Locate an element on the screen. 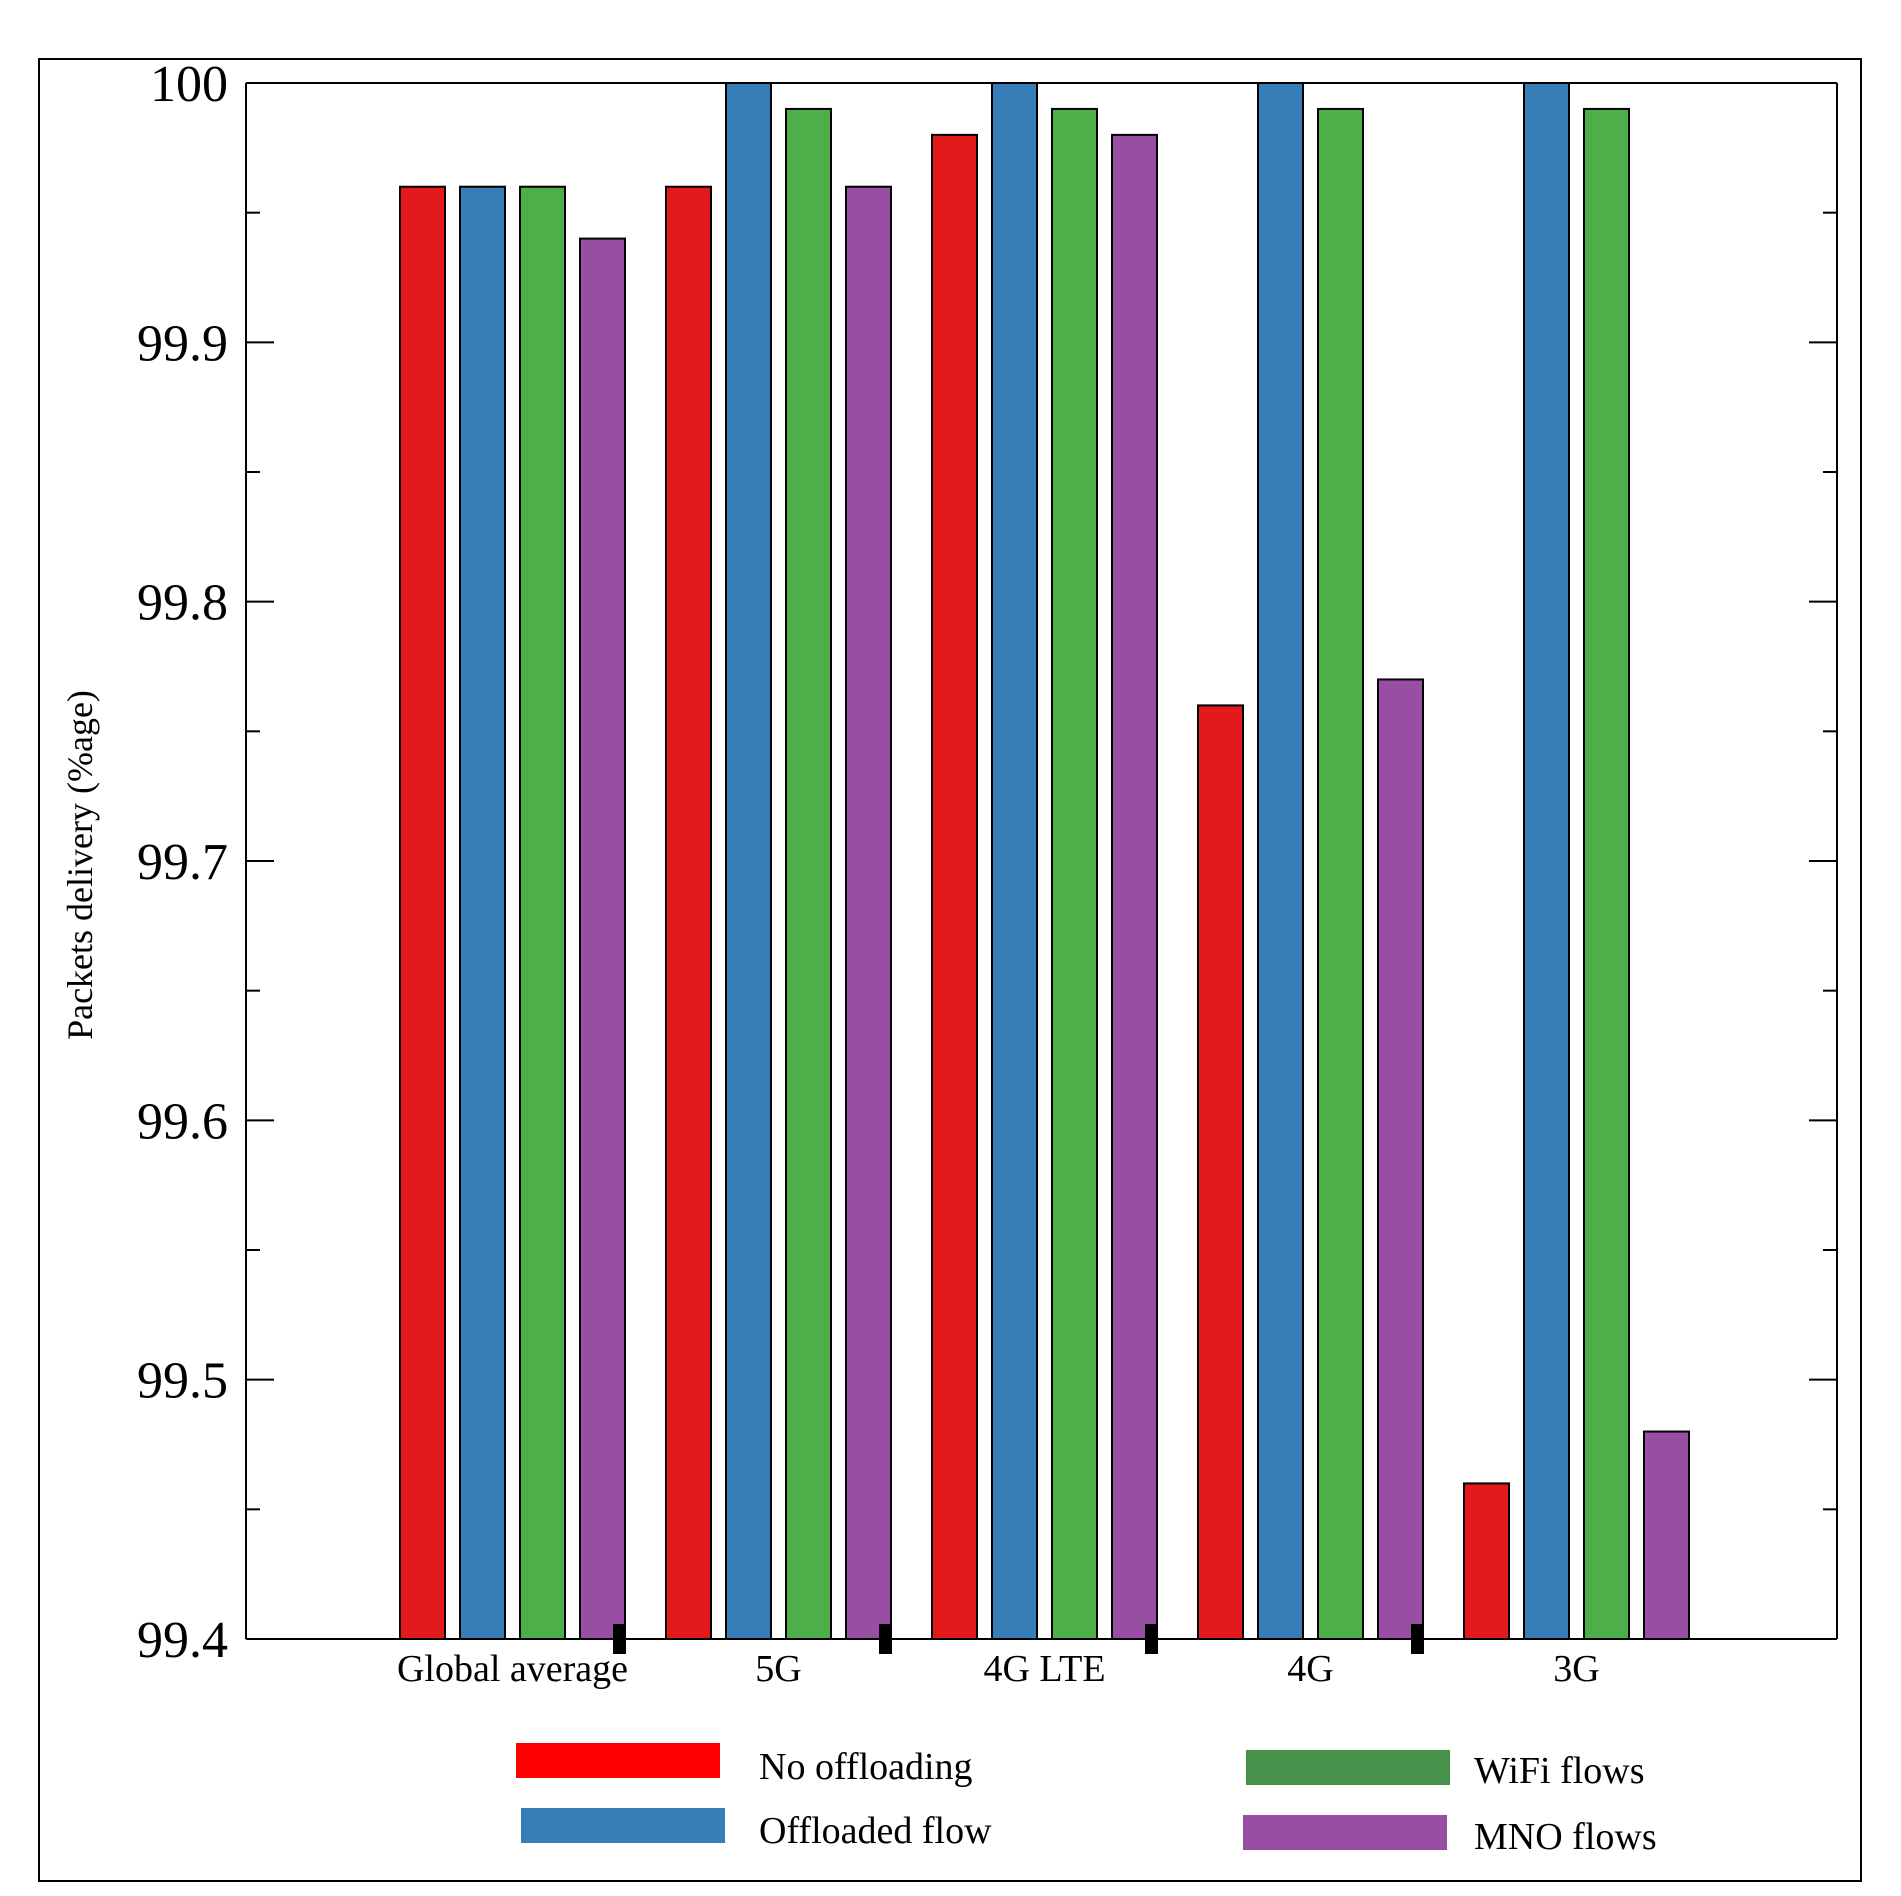 This screenshot has width=1901, height=1896. y-tick-label-3: 99.7 is located at coordinates (182, 862).